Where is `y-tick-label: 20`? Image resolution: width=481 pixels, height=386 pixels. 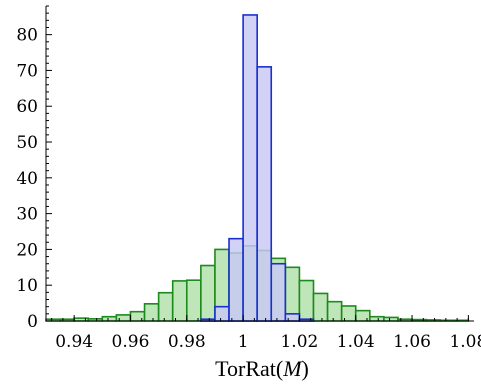
y-tick-label: 20 is located at coordinates (27, 250).